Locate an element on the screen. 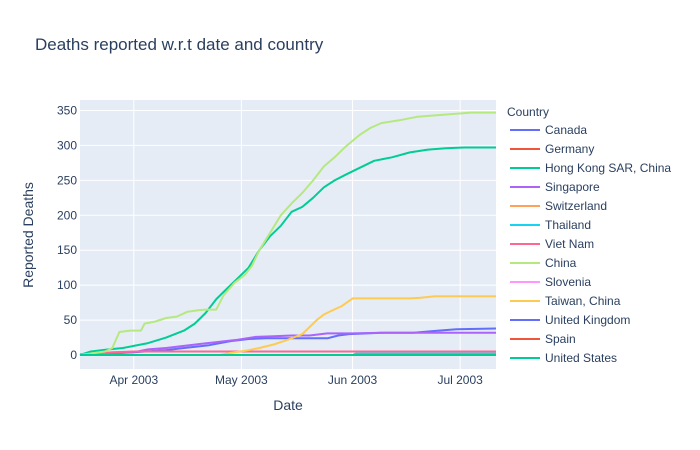  legend-item: United States is located at coordinates (563, 358).